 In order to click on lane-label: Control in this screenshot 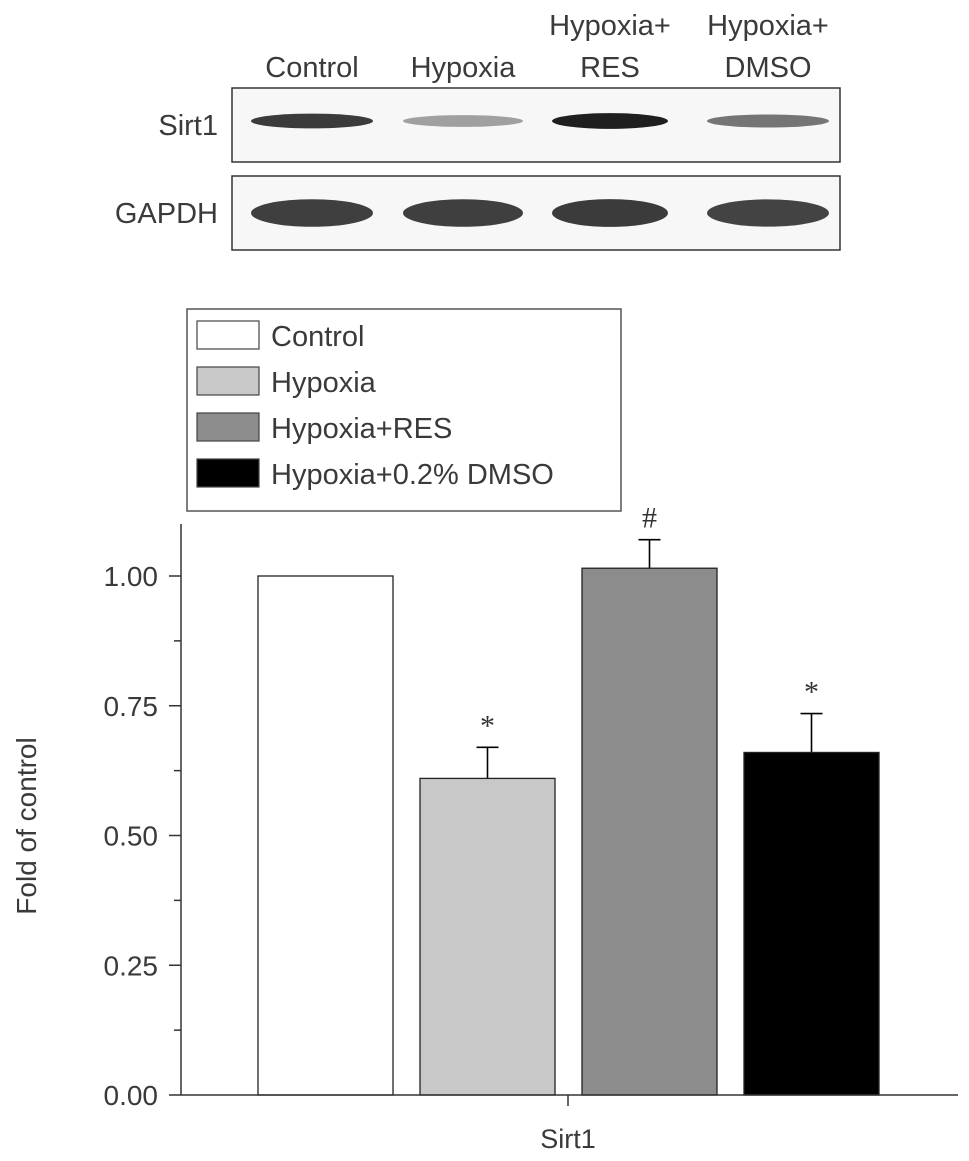, I will do `click(312, 68)`.